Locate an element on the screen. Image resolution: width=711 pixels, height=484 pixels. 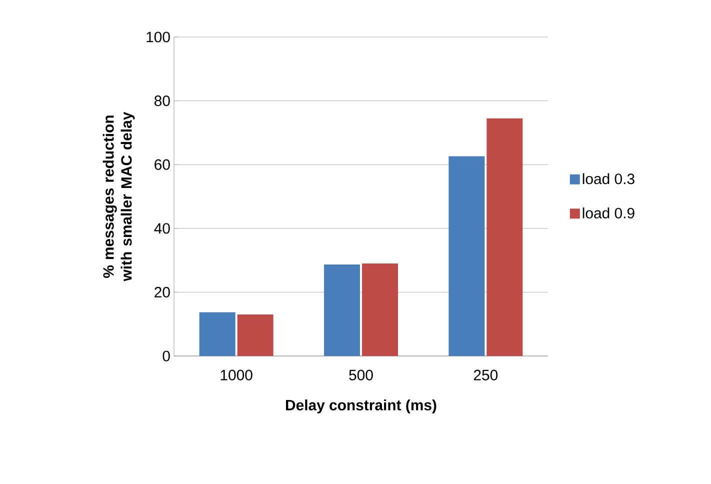
x-tick-label: 1000 is located at coordinates (236, 375).